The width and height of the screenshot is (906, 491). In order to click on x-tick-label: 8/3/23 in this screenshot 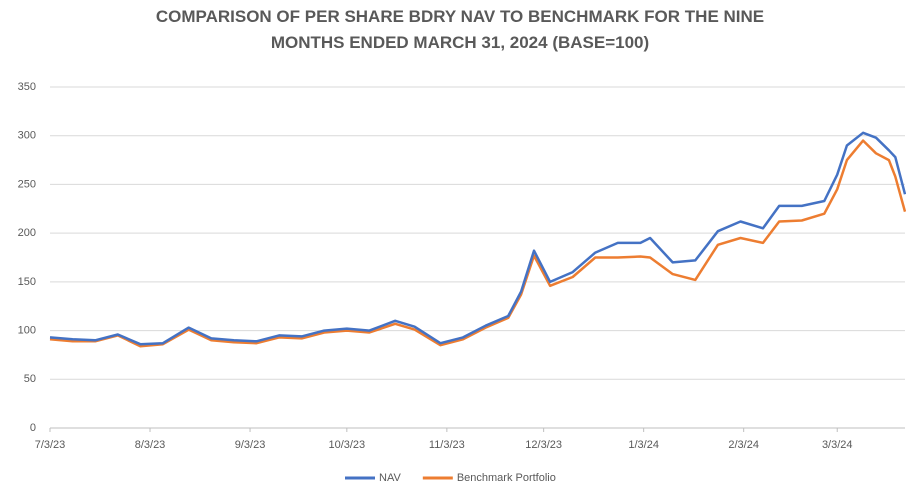, I will do `click(150, 445)`.